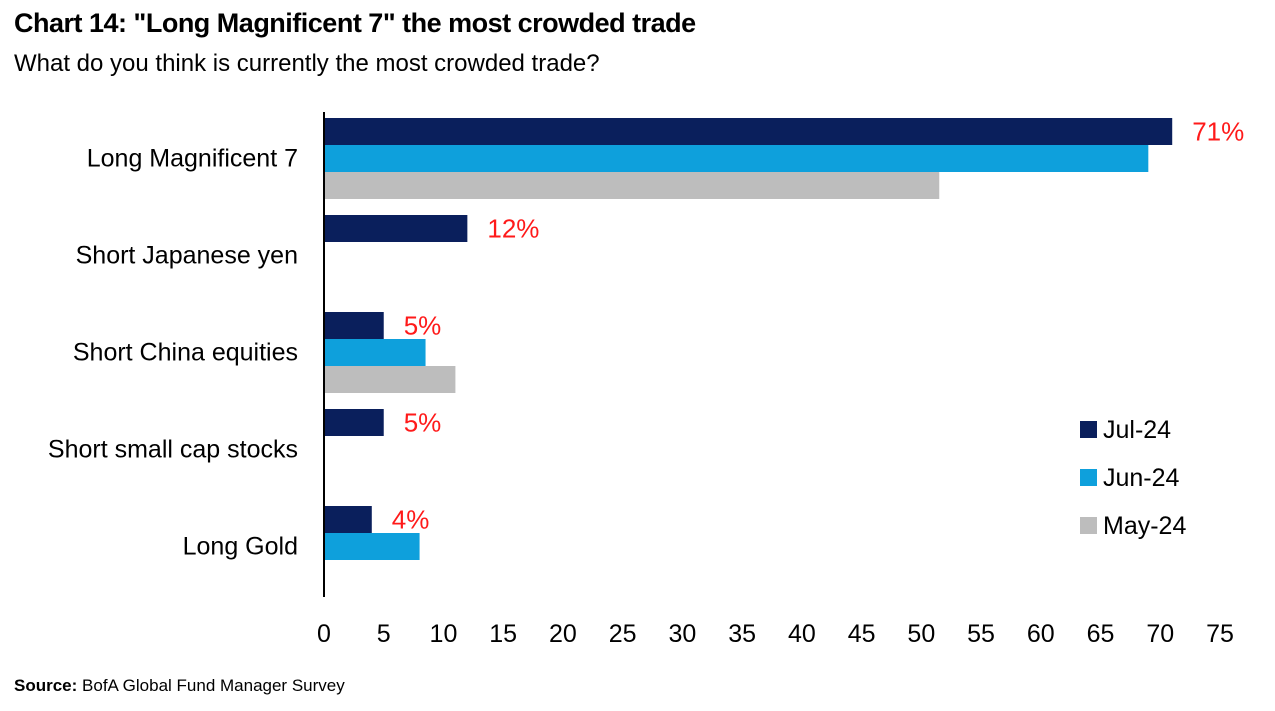 This screenshot has width=1275, height=711. Describe the element at coordinates (173, 450) in the screenshot. I see `category-label-short-small-cap-stocks: Short small cap stocks` at that location.